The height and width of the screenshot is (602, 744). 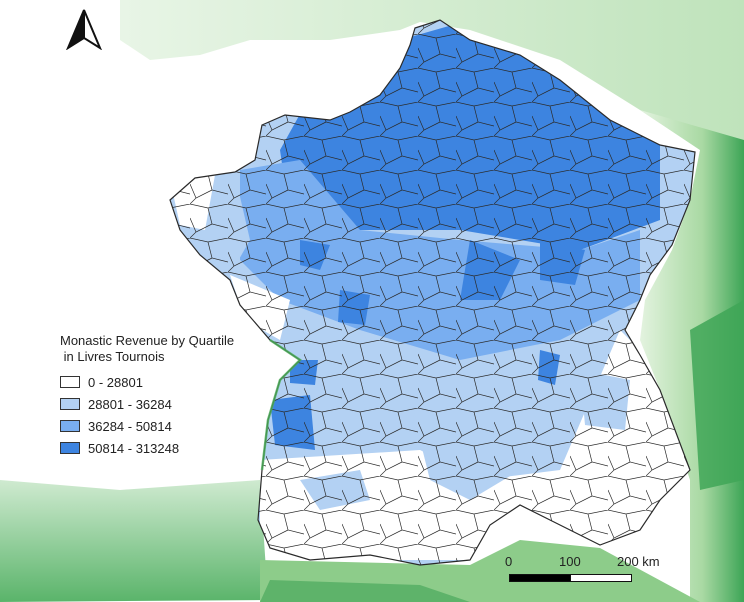 I want to click on legend-title-line2: in Livres Tournois, so click(x=112, y=356).